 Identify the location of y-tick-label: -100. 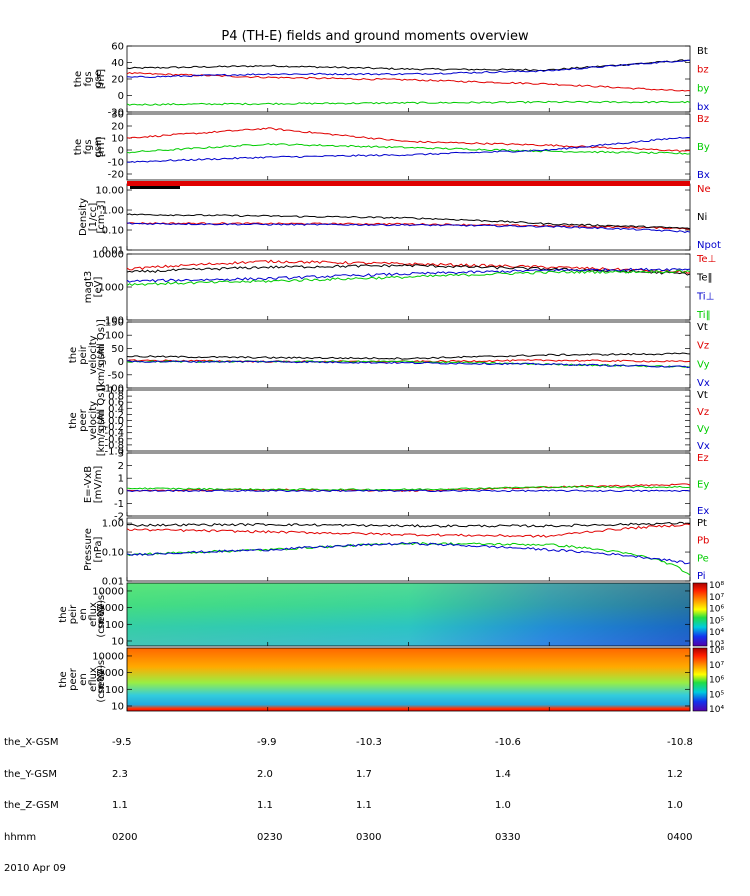
(112, 389).